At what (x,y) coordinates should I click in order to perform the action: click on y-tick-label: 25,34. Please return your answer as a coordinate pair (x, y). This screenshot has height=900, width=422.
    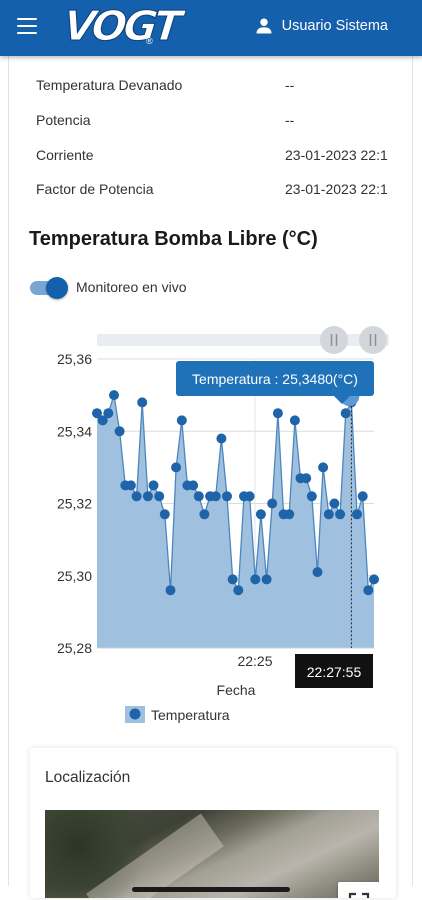
    Looking at the image, I should click on (74, 431).